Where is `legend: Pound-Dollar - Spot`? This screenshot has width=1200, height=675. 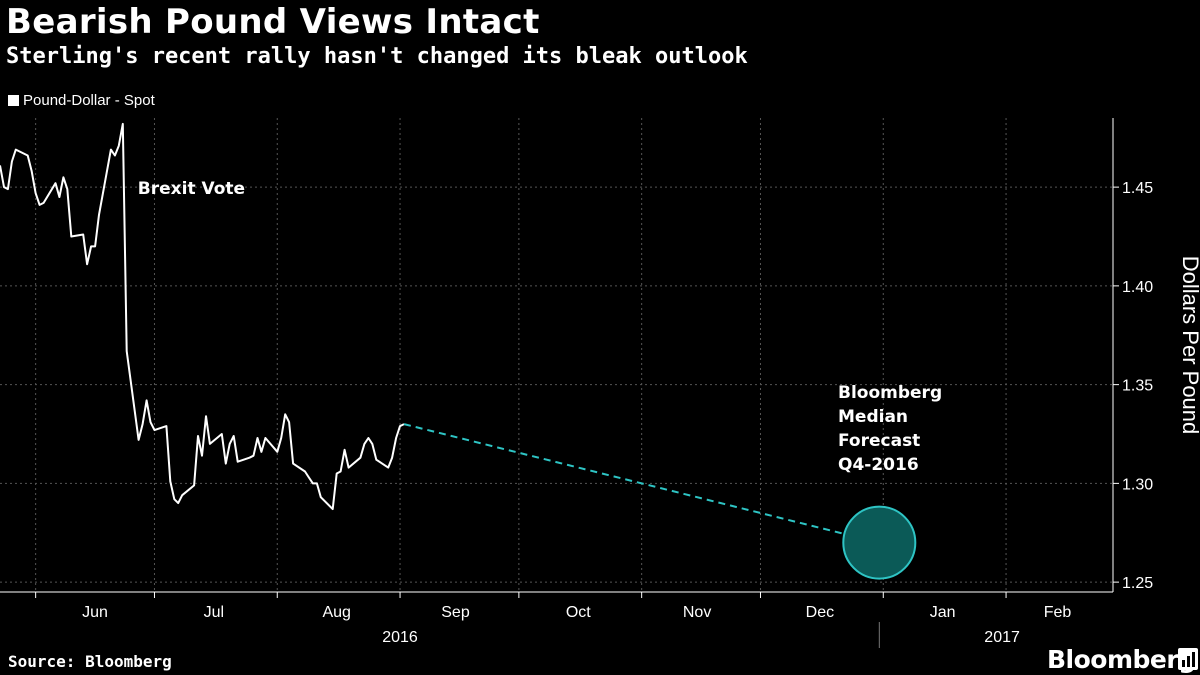 legend: Pound-Dollar - Spot is located at coordinates (81, 100).